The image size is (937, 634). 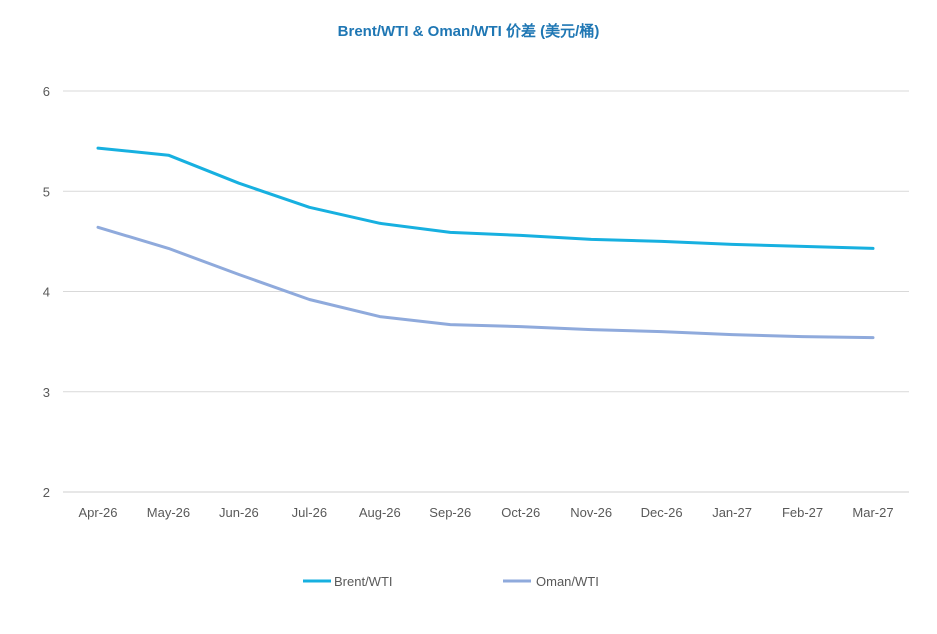 What do you see at coordinates (380, 512) in the screenshot?
I see `x-tick-label: Aug-26` at bounding box center [380, 512].